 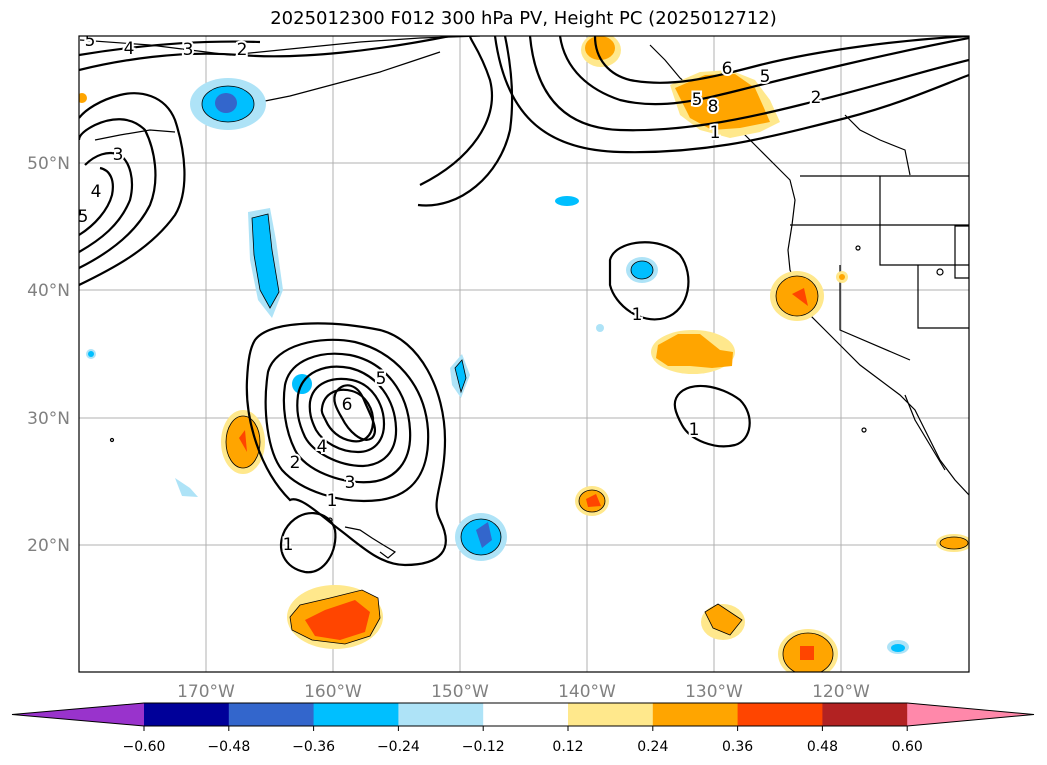 I want to click on lon-label: 160°W, so click(x=333, y=692).